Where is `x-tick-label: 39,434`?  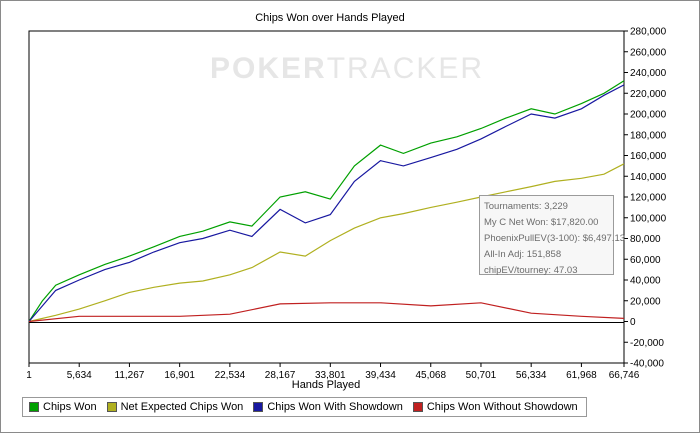 x-tick-label: 39,434 is located at coordinates (380, 375).